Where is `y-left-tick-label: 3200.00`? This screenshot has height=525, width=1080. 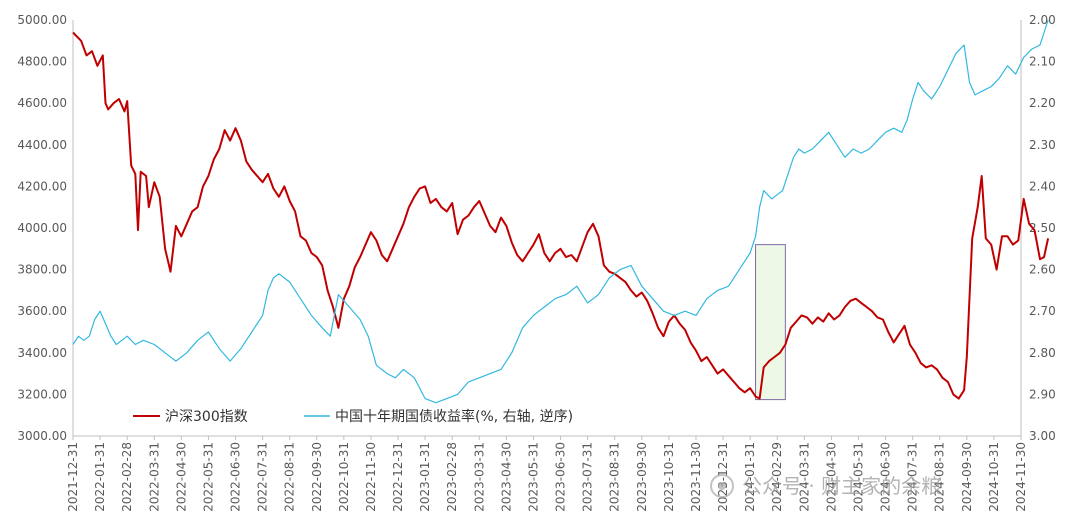
y-left-tick-label: 3200.00 is located at coordinates (42, 394).